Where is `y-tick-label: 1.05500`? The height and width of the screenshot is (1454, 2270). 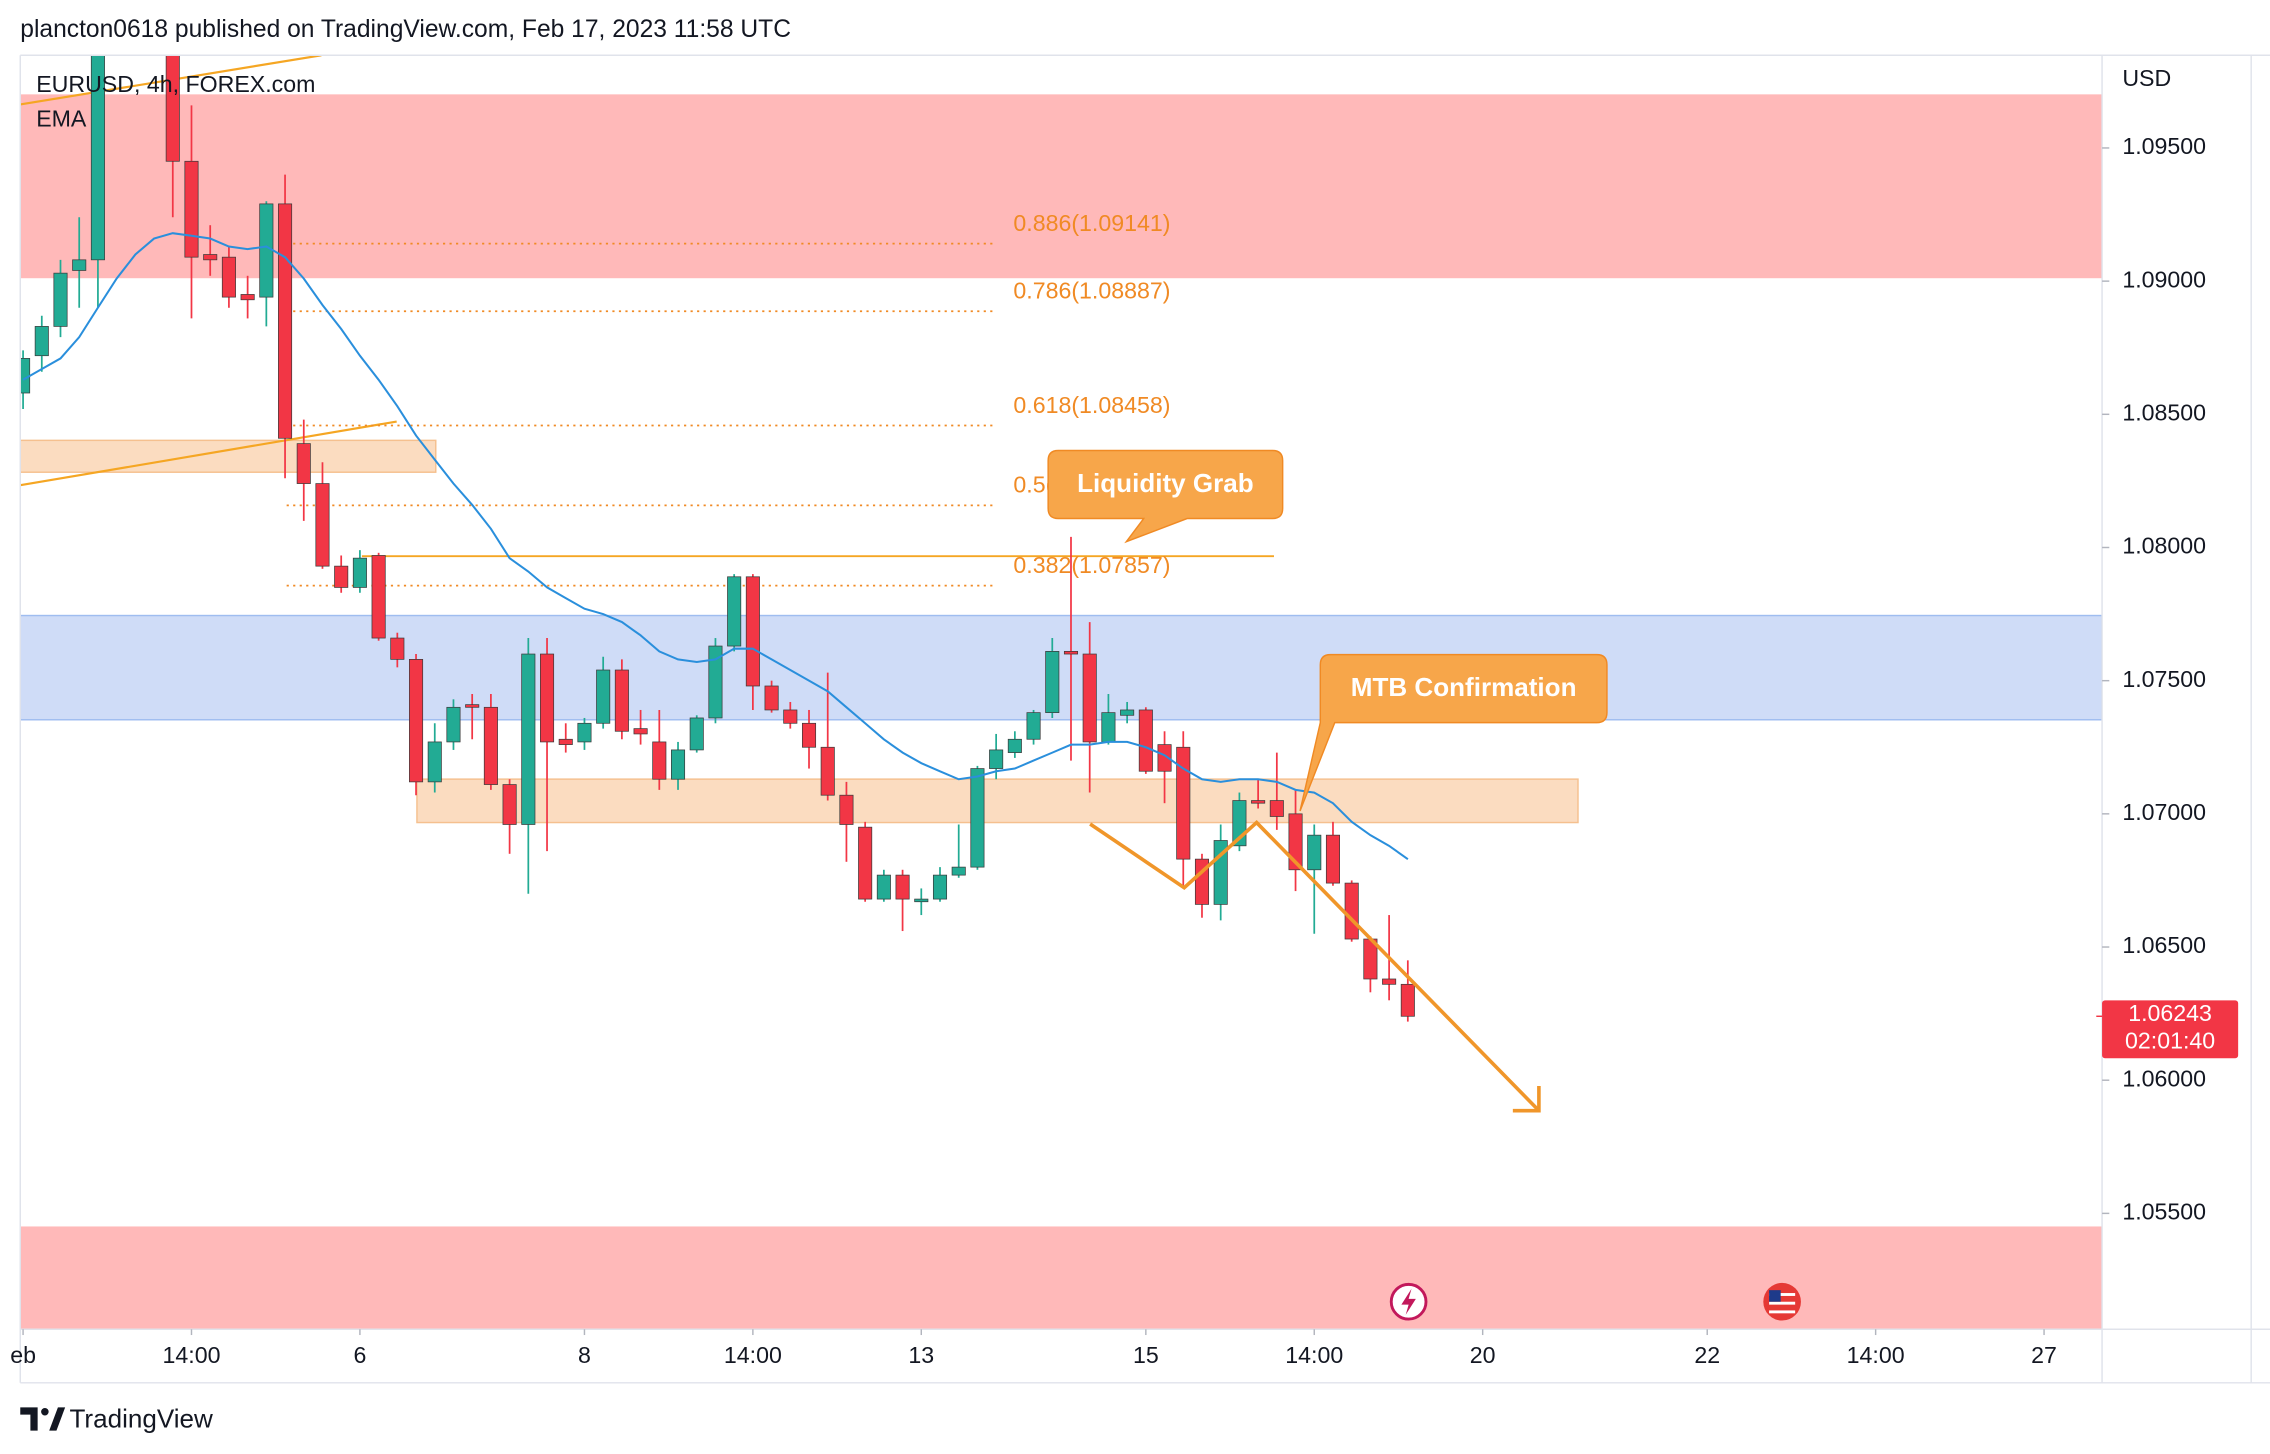 y-tick-label: 1.05500 is located at coordinates (2164, 1212).